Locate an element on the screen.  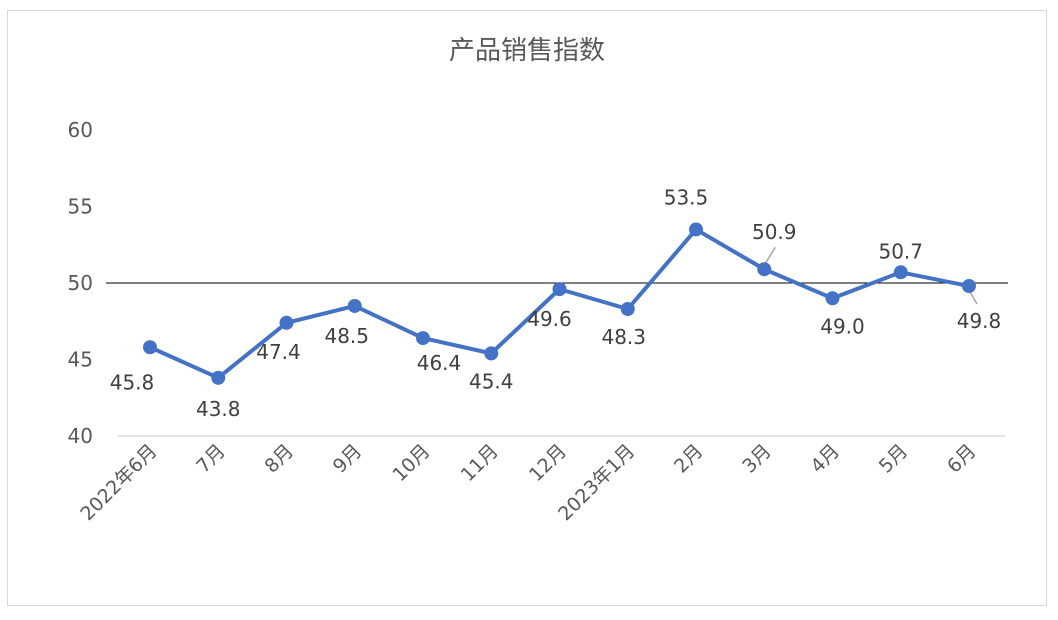
x-tick-label: 4月 is located at coordinates (825, 459).